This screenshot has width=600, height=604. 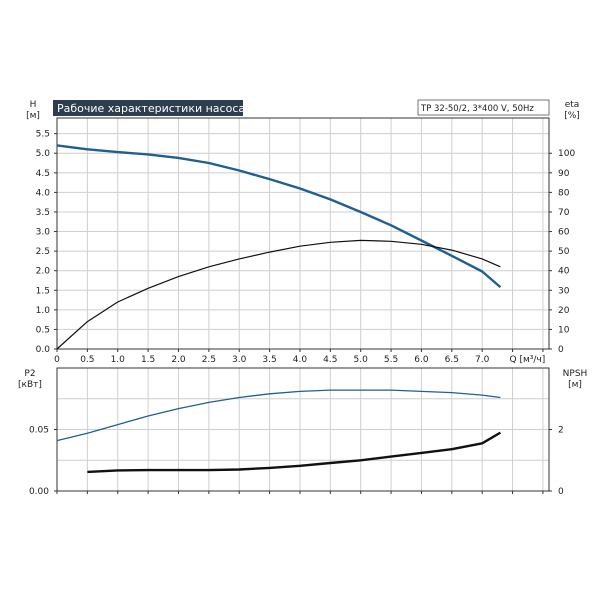 What do you see at coordinates (43, 272) in the screenshot?
I see `h-tick-label: 2.0` at bounding box center [43, 272].